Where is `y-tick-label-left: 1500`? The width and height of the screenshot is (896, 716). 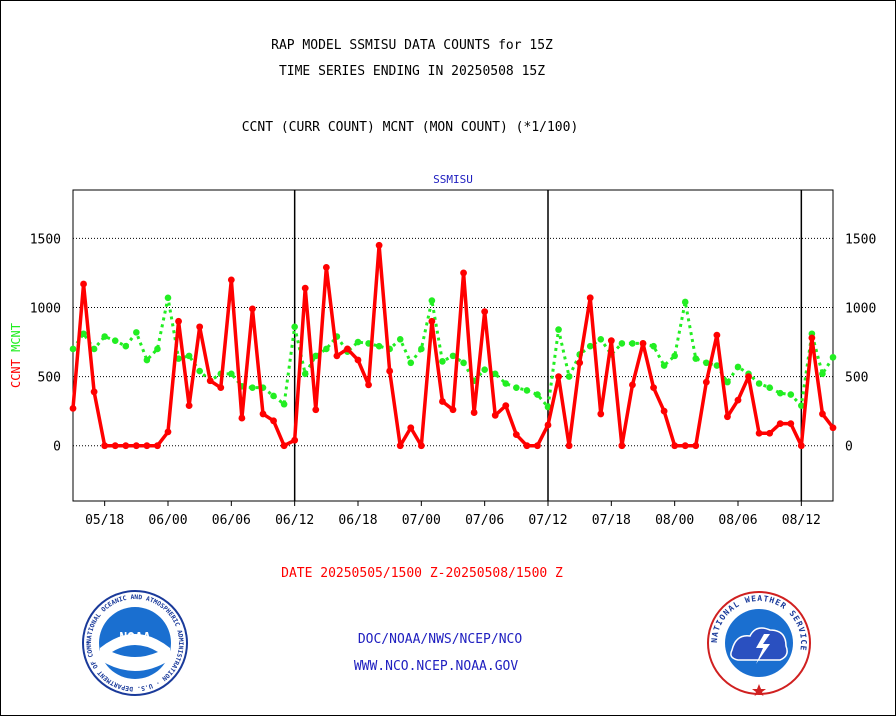
y-tick-label-left: 1500 is located at coordinates (45, 239).